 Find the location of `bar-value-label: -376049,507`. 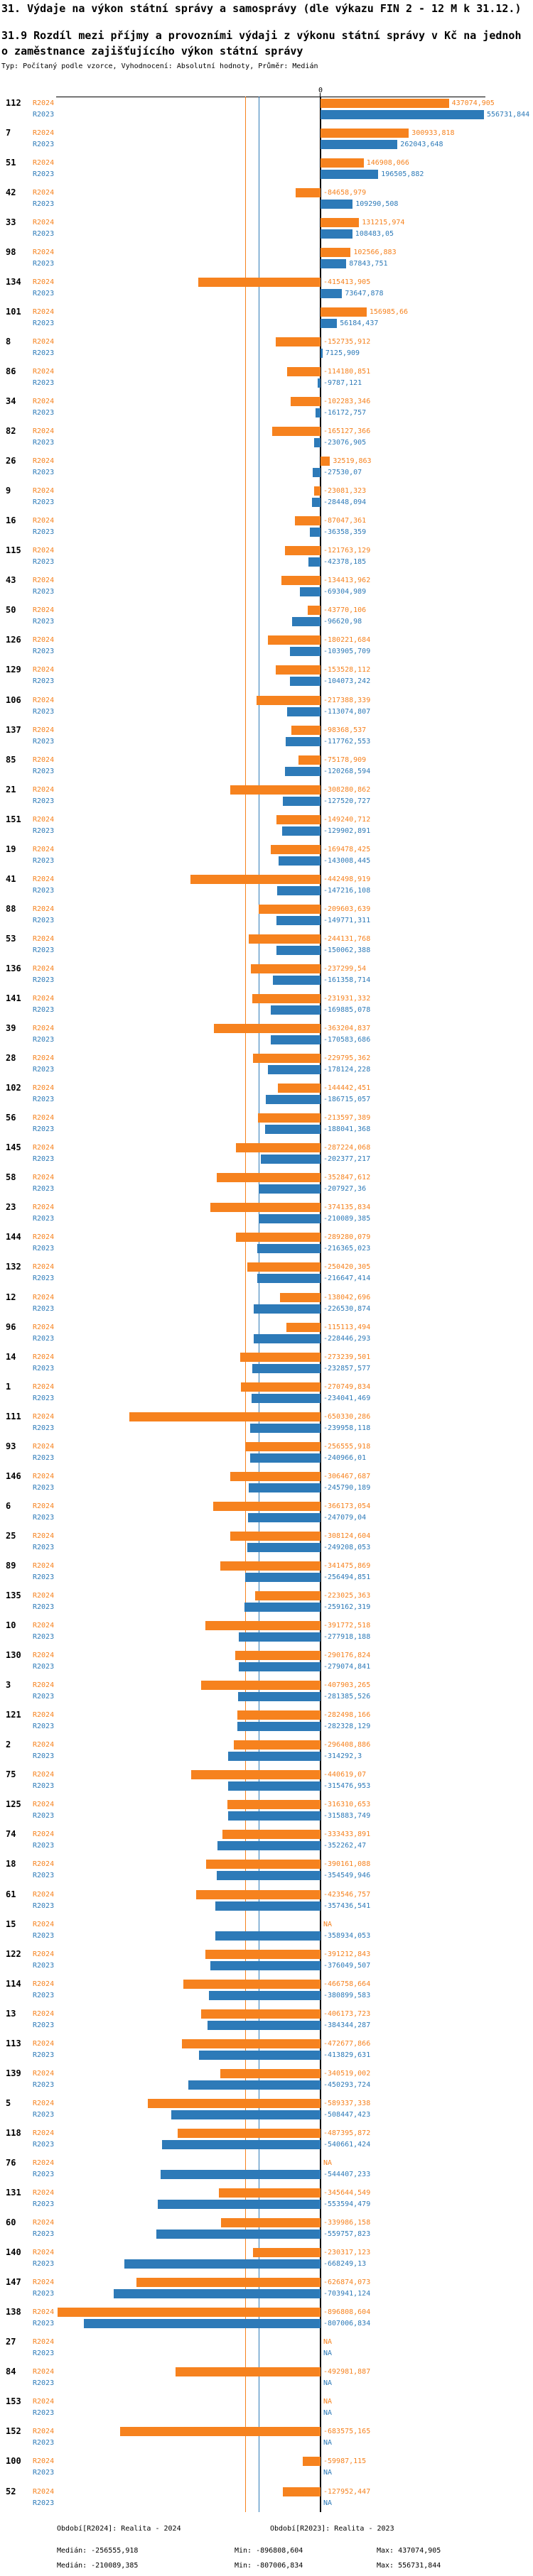

bar-value-label: -376049,507 is located at coordinates (347, 1965).